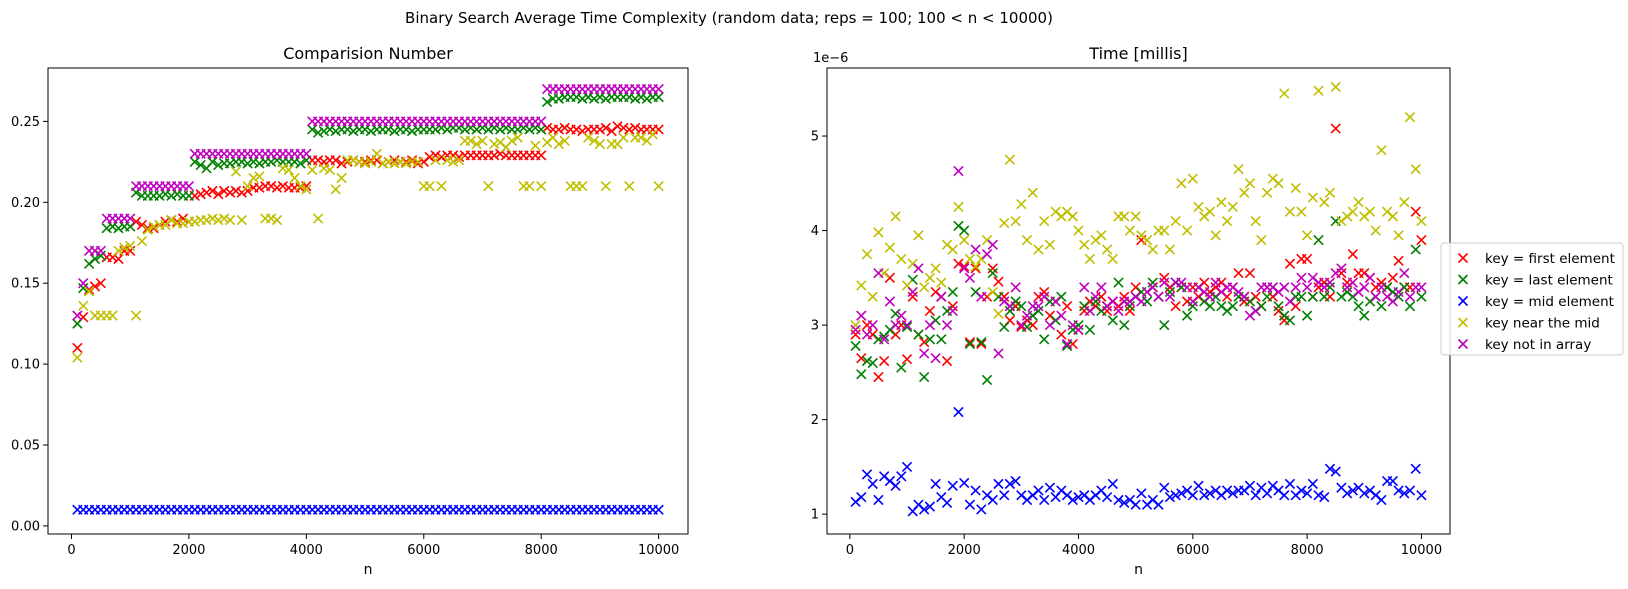 The height and width of the screenshot is (589, 1628). What do you see at coordinates (815, 515) in the screenshot?
I see `y-tick-label: 1` at bounding box center [815, 515].